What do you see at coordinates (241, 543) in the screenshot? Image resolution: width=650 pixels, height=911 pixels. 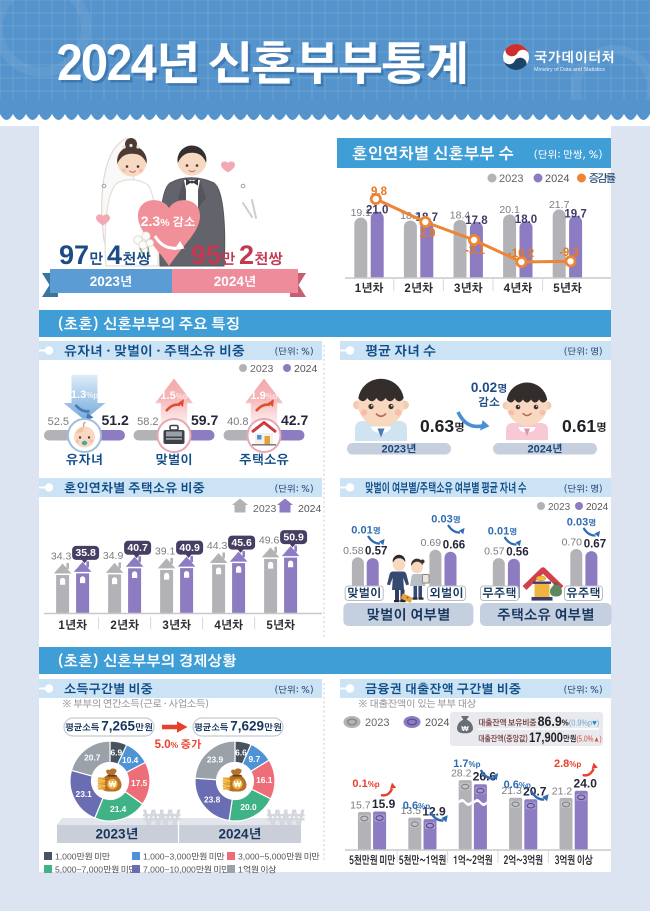 I see `svg-text: 45.6` at bounding box center [241, 543].